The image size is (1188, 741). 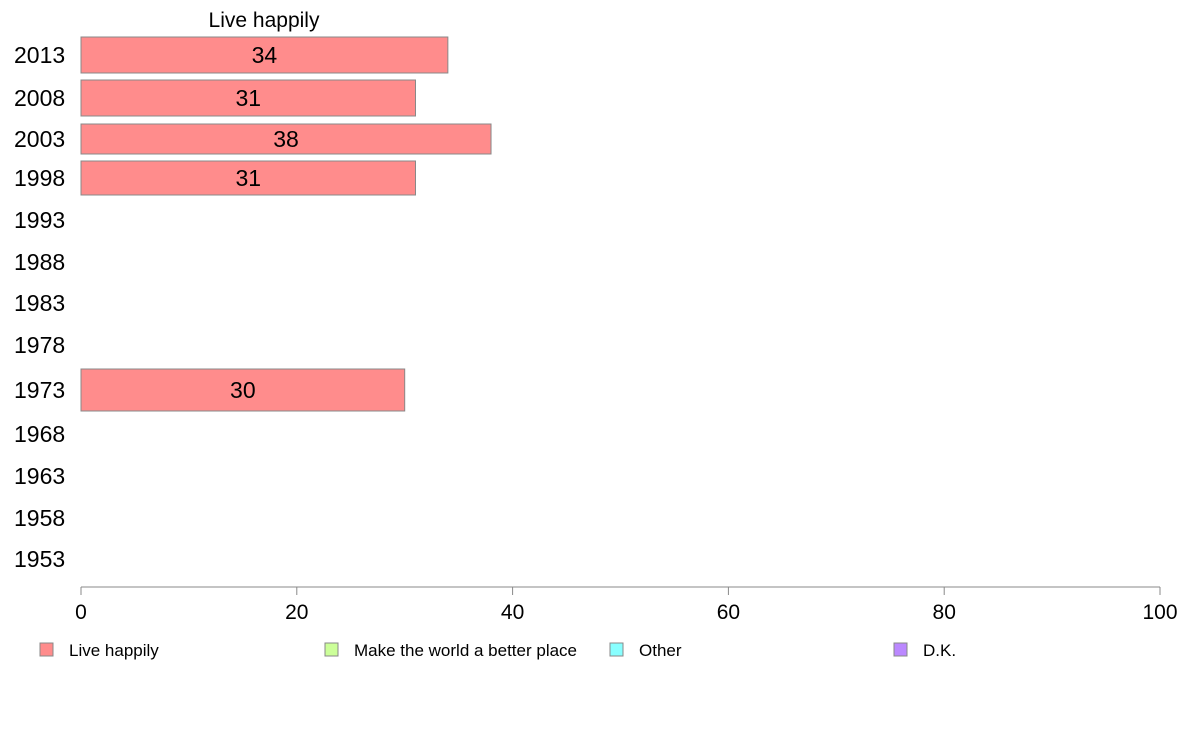 What do you see at coordinates (296, 612) in the screenshot?
I see `x-tick-label-20: 20` at bounding box center [296, 612].